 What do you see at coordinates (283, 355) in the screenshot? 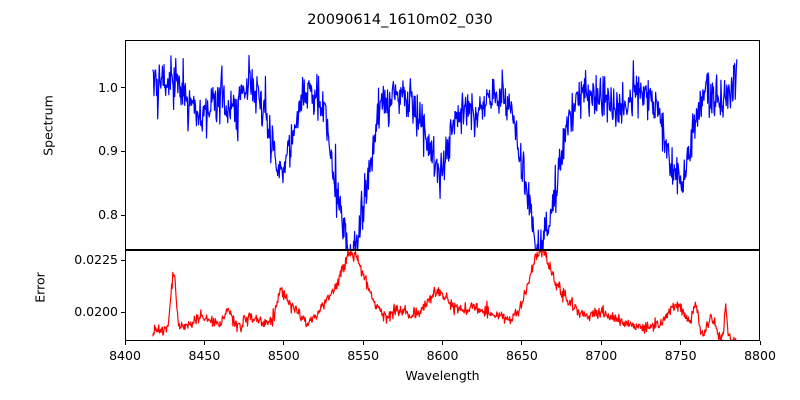
I see `xtick-label-8500: 8500` at bounding box center [283, 355].